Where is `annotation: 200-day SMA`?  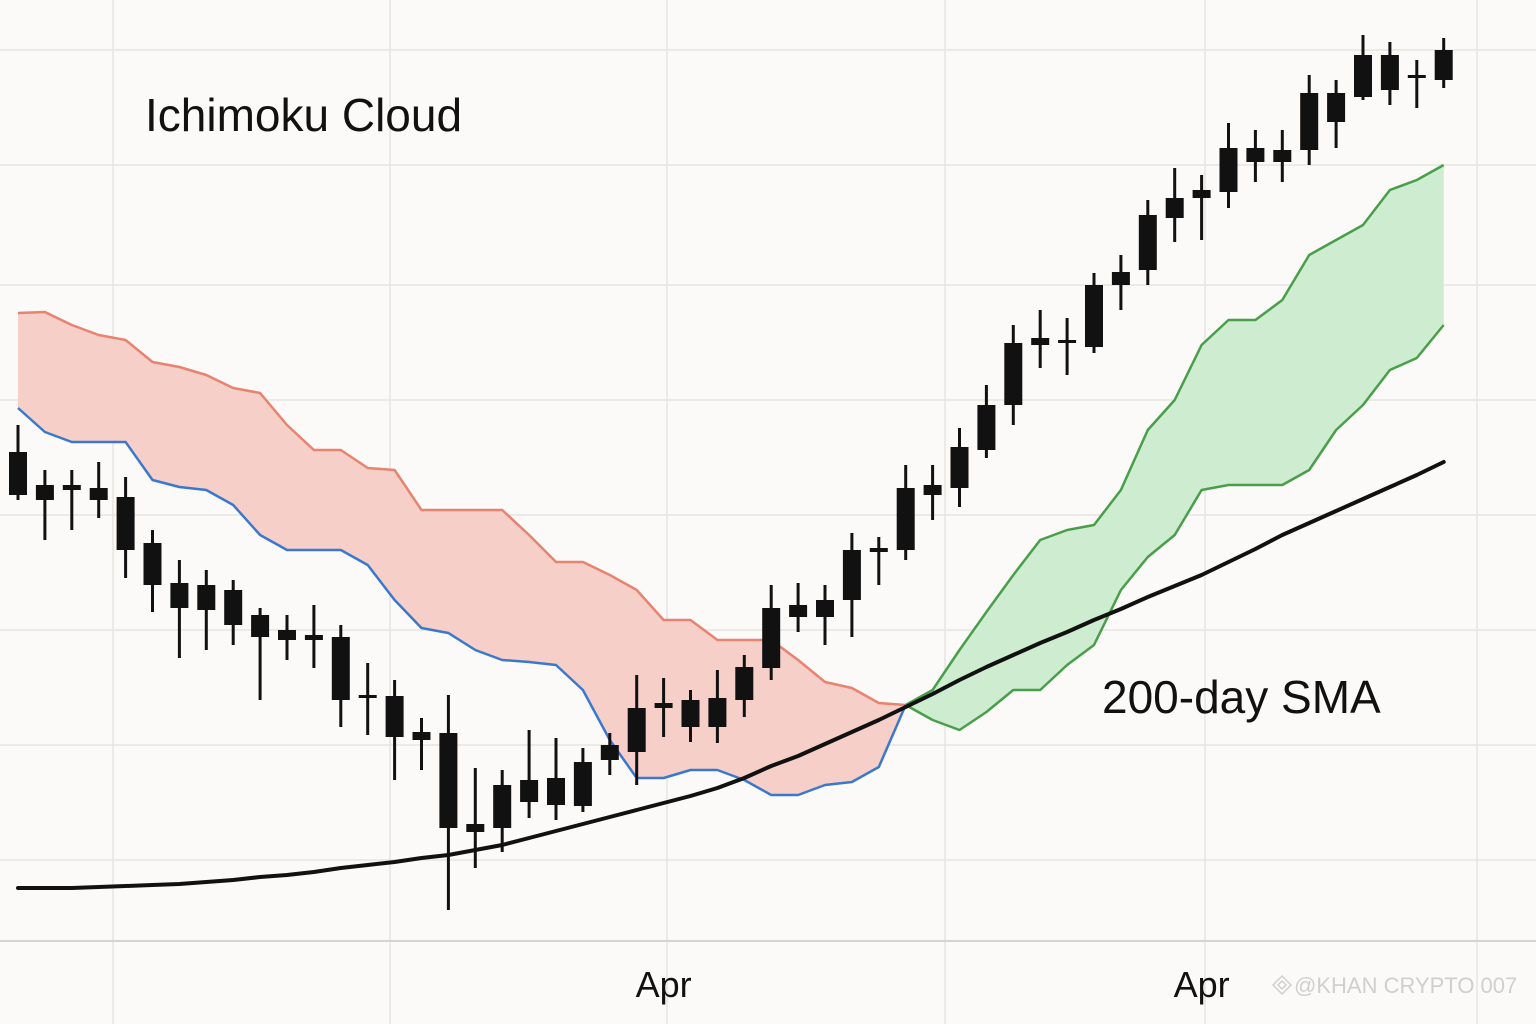 annotation: 200-day SMA is located at coordinates (1241, 697).